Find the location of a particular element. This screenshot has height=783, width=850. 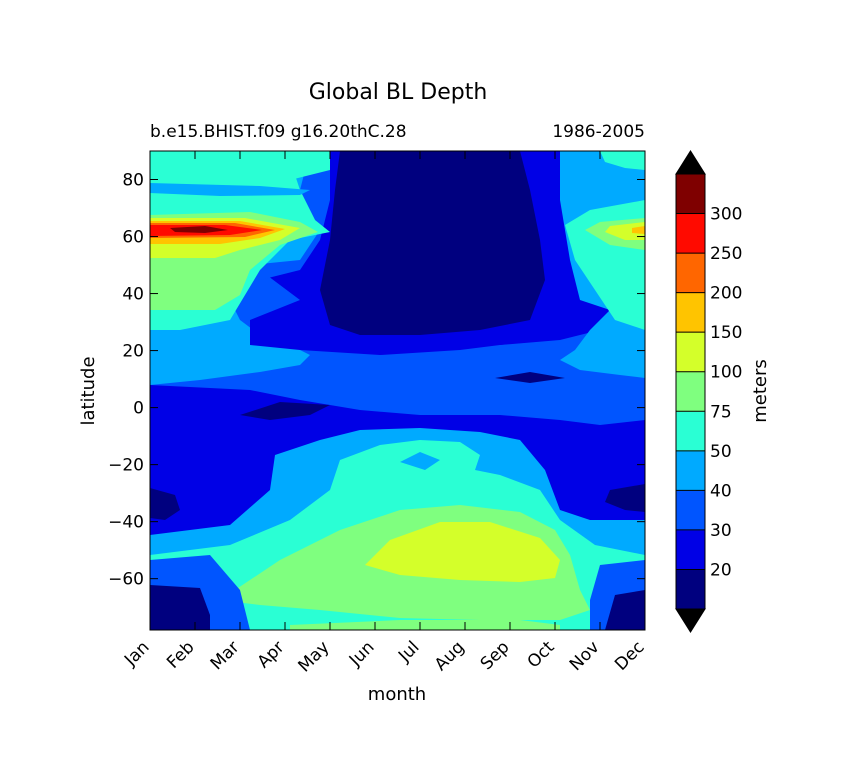

colorbar-tick-label: 40 is located at coordinates (721, 491).